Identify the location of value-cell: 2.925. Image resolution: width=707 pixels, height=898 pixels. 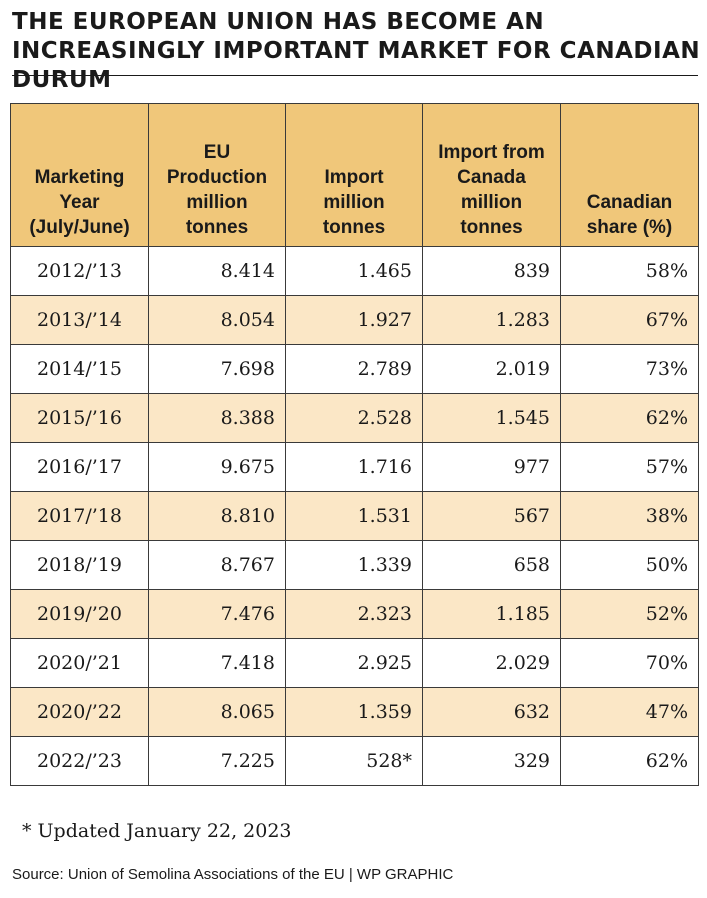
(354, 663).